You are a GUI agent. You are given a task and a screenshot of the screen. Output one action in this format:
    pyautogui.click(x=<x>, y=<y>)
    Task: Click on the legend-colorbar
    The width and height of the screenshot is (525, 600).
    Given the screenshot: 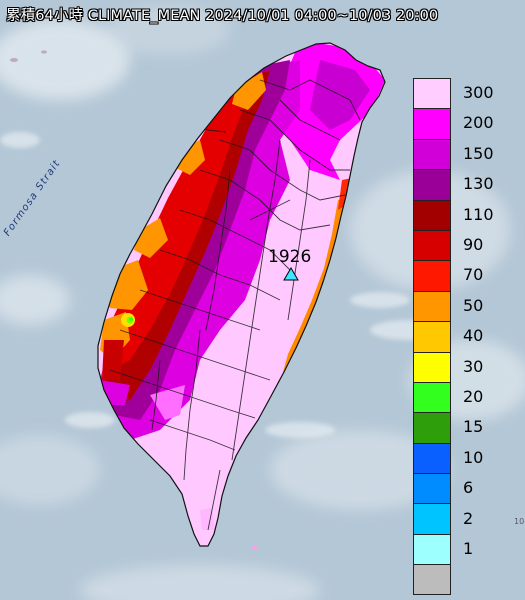 What is the action you would take?
    pyautogui.click(x=432, y=336)
    